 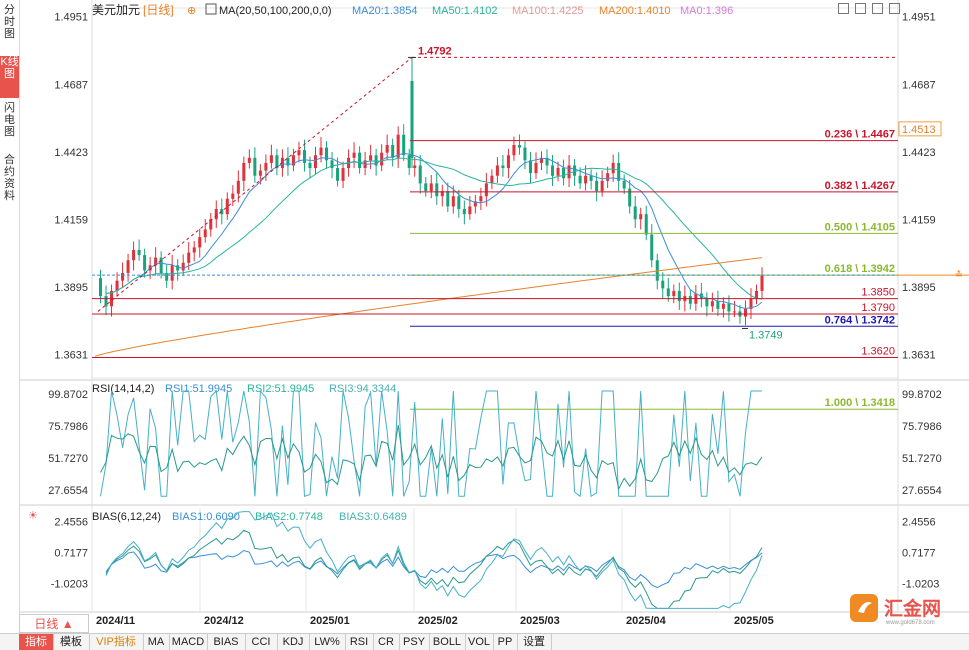 I want to click on crosshair-icon, so click(x=843, y=8).